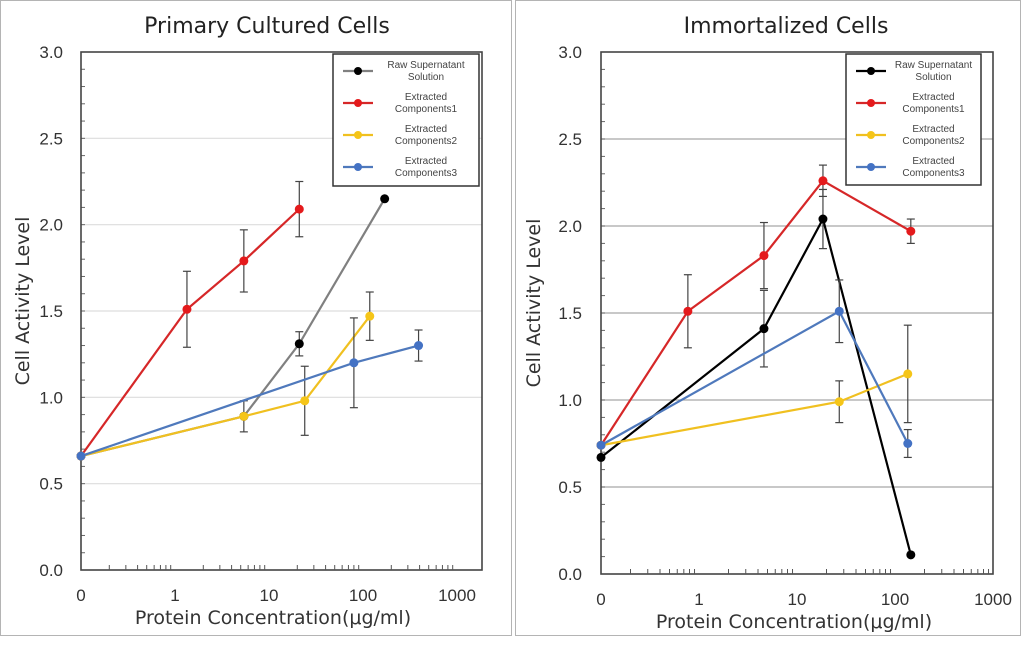 The image size is (1024, 648). What do you see at coordinates (51, 484) in the screenshot?
I see `y-tick-label: 0.5` at bounding box center [51, 484].